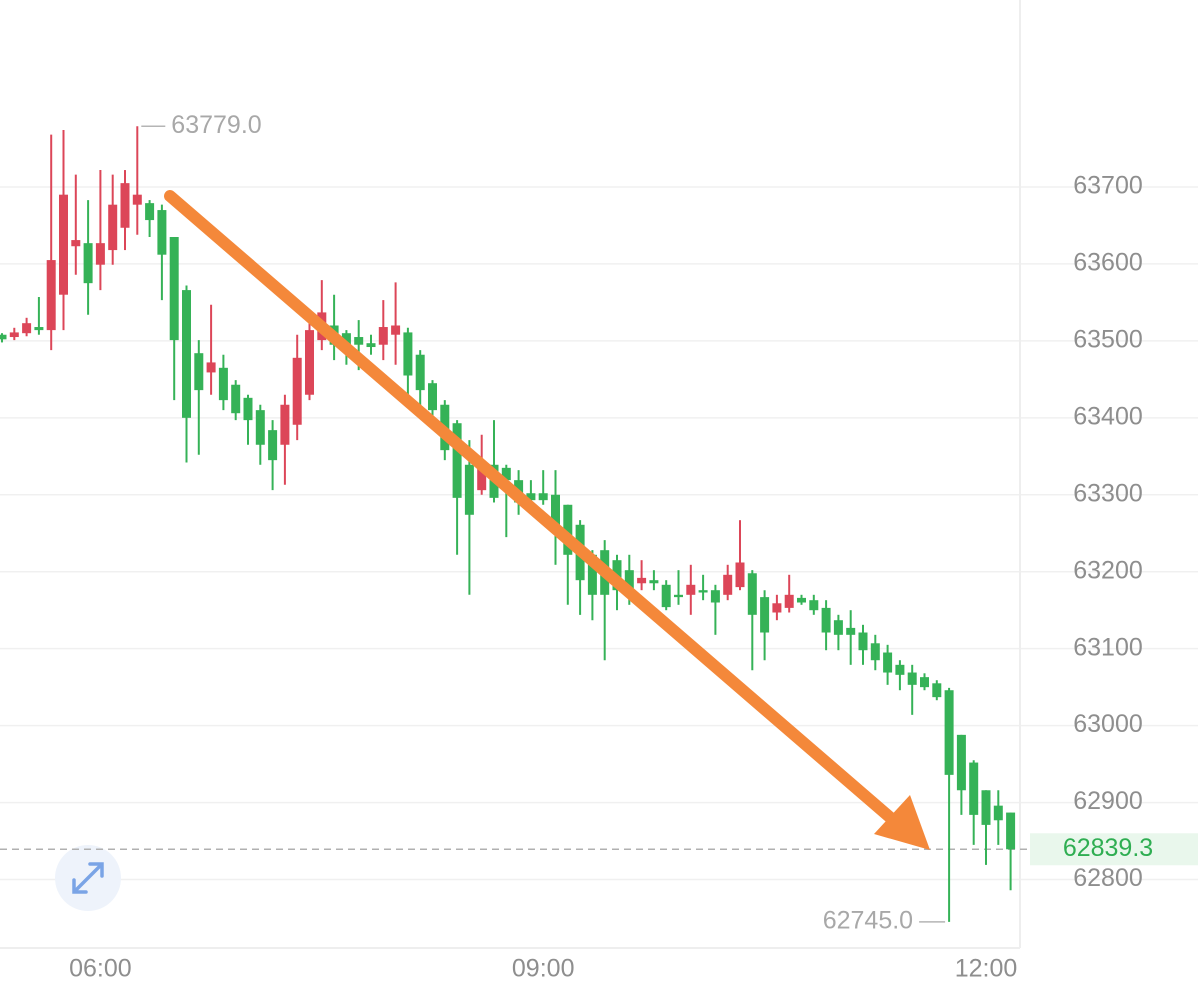 This screenshot has width=1198, height=997. Describe the element at coordinates (1108, 339) in the screenshot. I see `y-tick-label: 63500` at that location.